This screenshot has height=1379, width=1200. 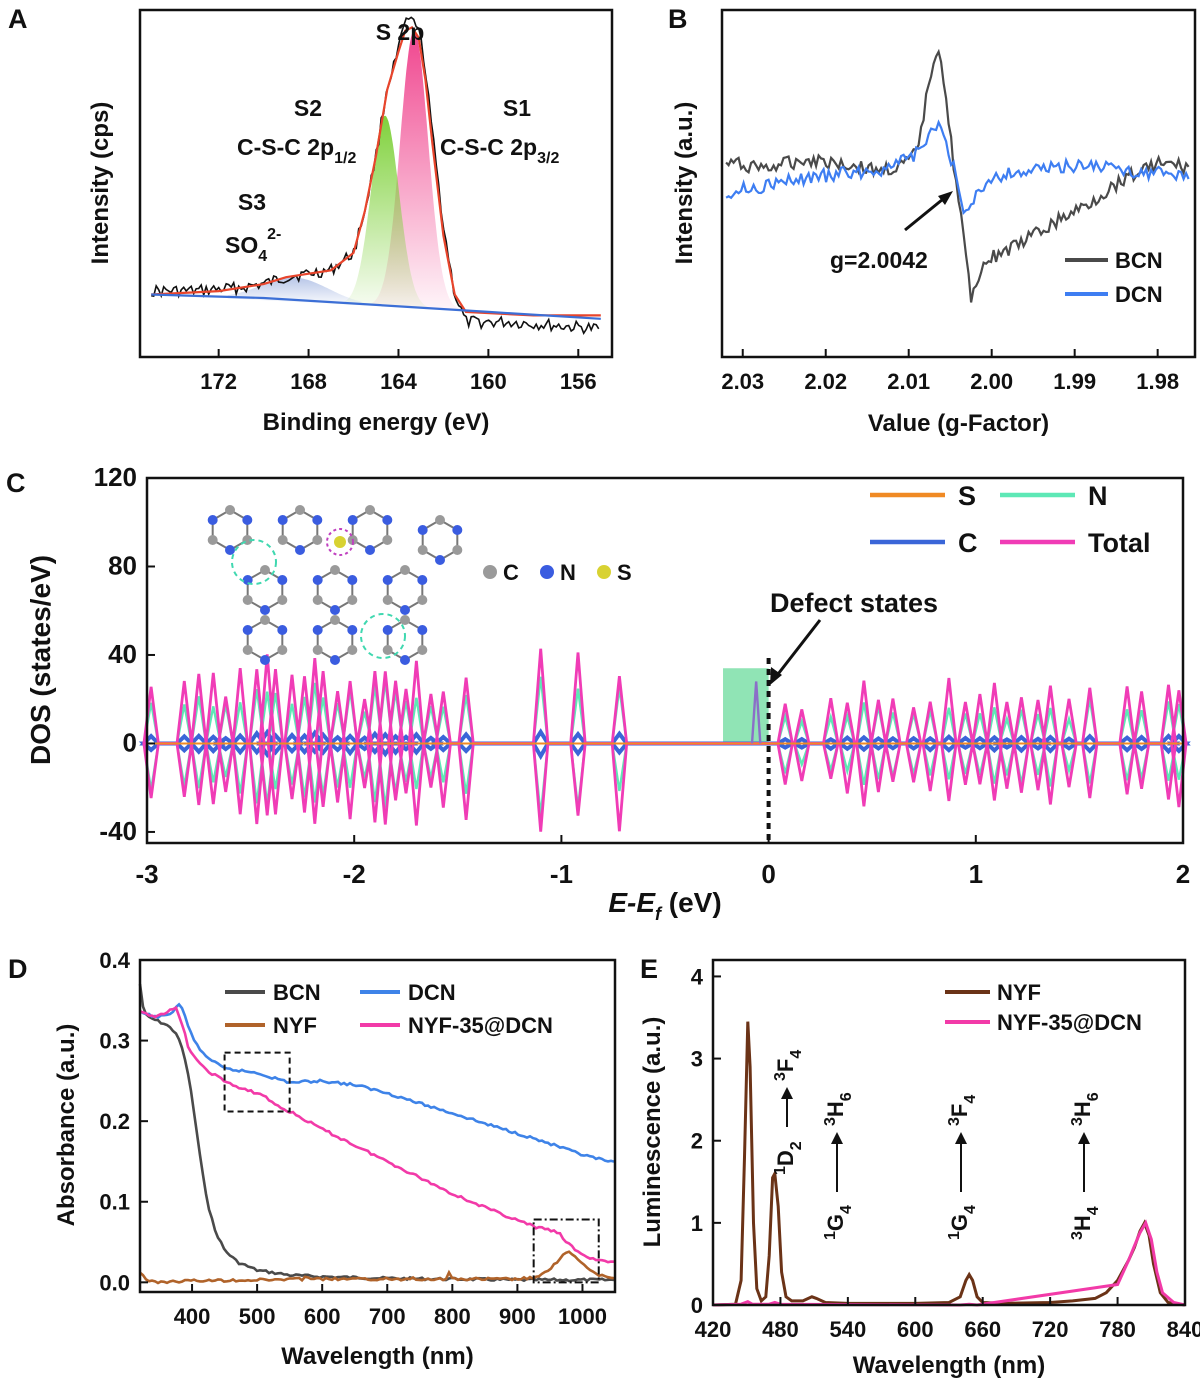 I want to click on inset-legend-label-N: N, so click(x=568, y=572).